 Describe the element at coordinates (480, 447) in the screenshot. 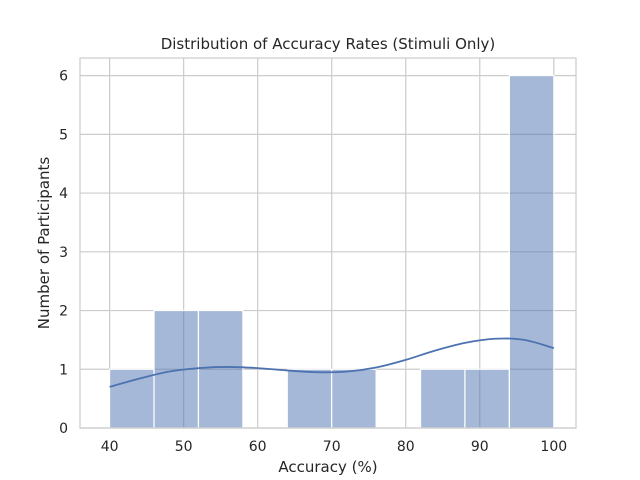

I see `x-tick-label: 90` at that location.